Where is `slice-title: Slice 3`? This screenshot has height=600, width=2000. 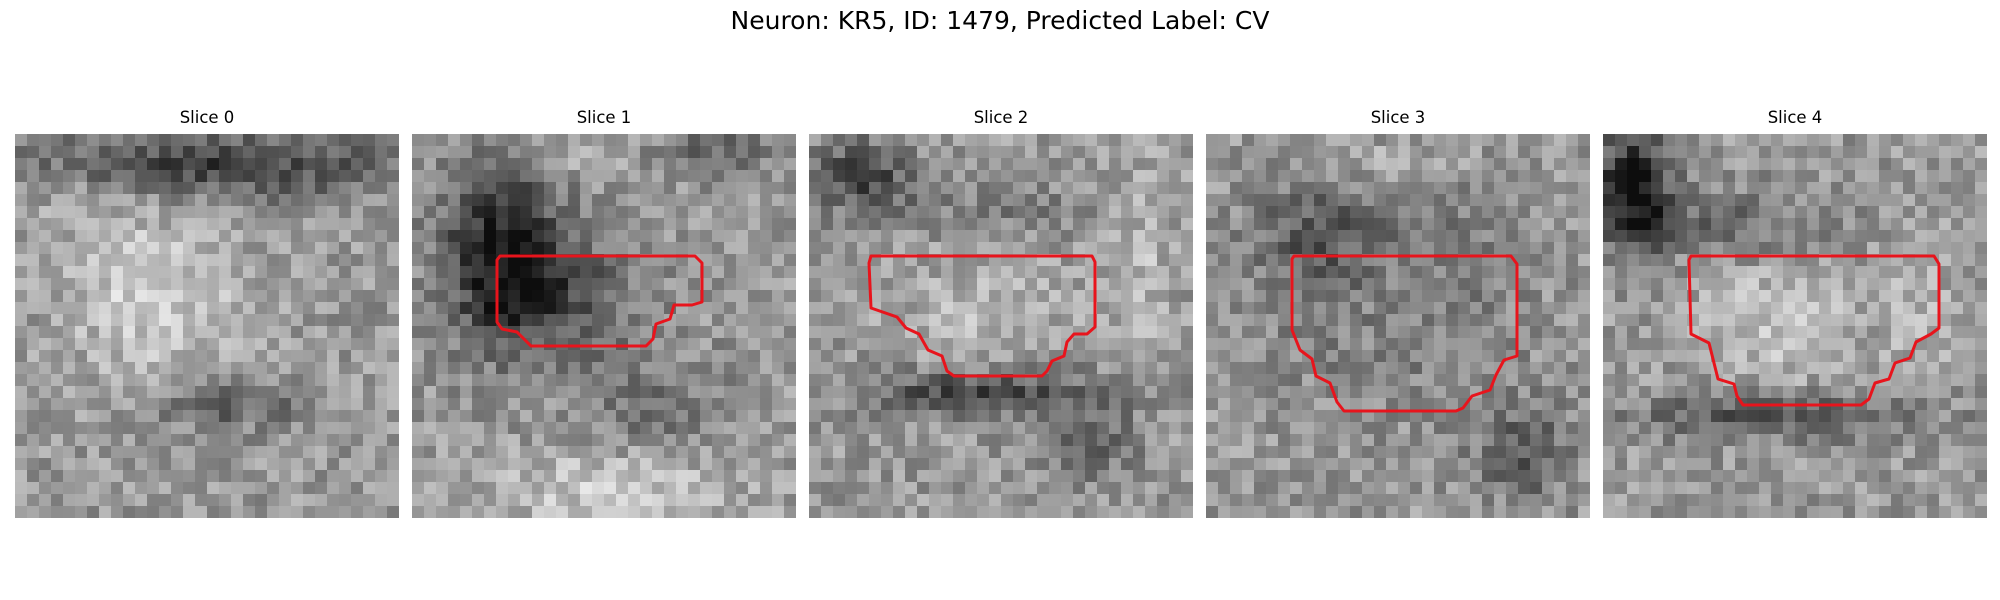 slice-title: Slice 3 is located at coordinates (1398, 117).